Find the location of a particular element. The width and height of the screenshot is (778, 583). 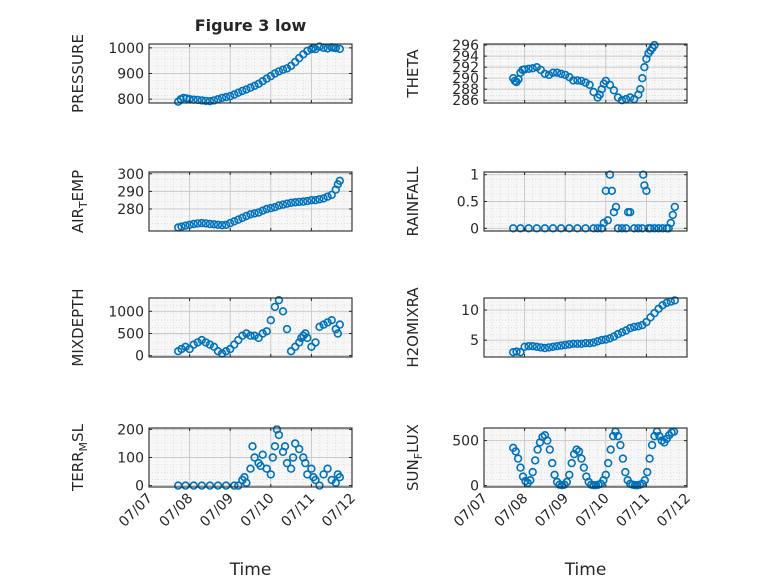

y-tick-label: 1000 is located at coordinates (126, 49).